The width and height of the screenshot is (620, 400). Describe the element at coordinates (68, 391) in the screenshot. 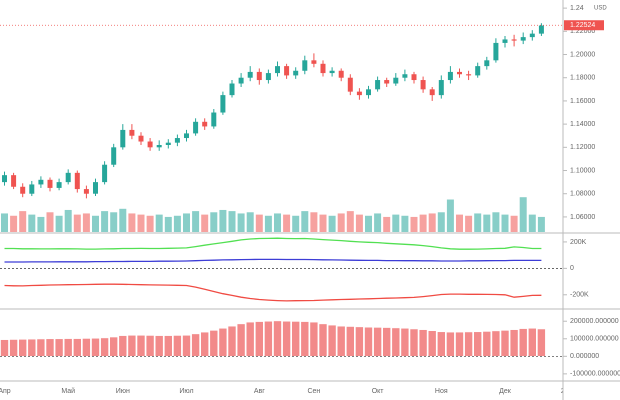

I see `x-tick-label: Май` at that location.